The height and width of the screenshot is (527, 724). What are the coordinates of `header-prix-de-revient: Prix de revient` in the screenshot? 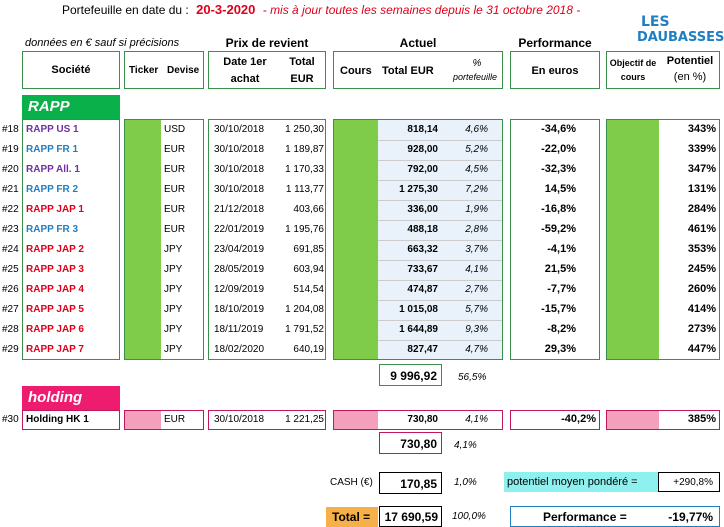 It's located at (267, 43).